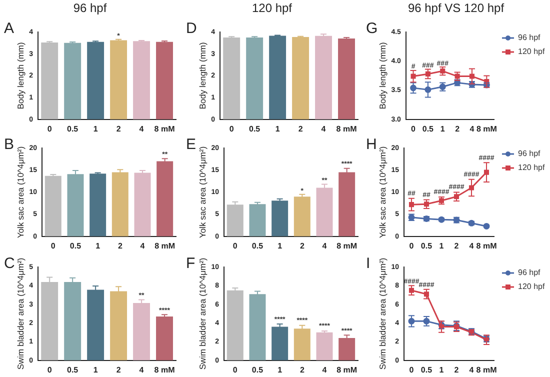 The height and width of the screenshot is (377, 550). What do you see at coordinates (191, 263) in the screenshot?
I see `chart-title: F` at bounding box center [191, 263].